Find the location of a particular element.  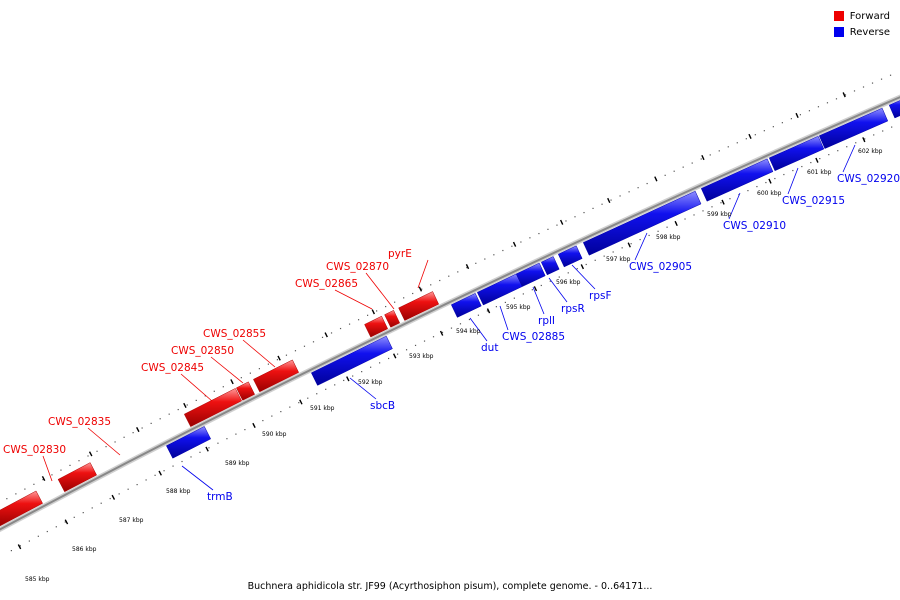

gene-cws_02830-block is located at coordinates (21, 508).